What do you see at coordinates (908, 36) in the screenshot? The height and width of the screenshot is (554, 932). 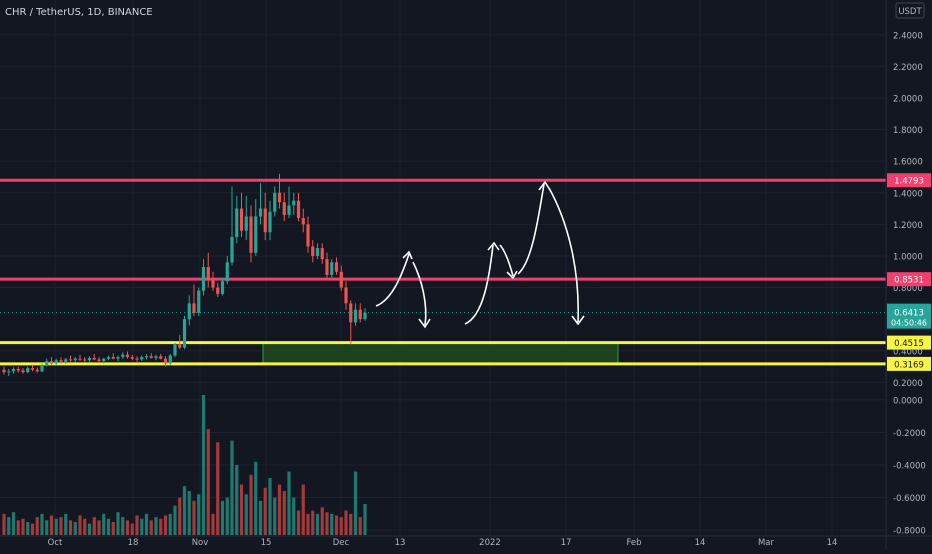 I see `price-tick-label: 2.4000` at bounding box center [908, 36].